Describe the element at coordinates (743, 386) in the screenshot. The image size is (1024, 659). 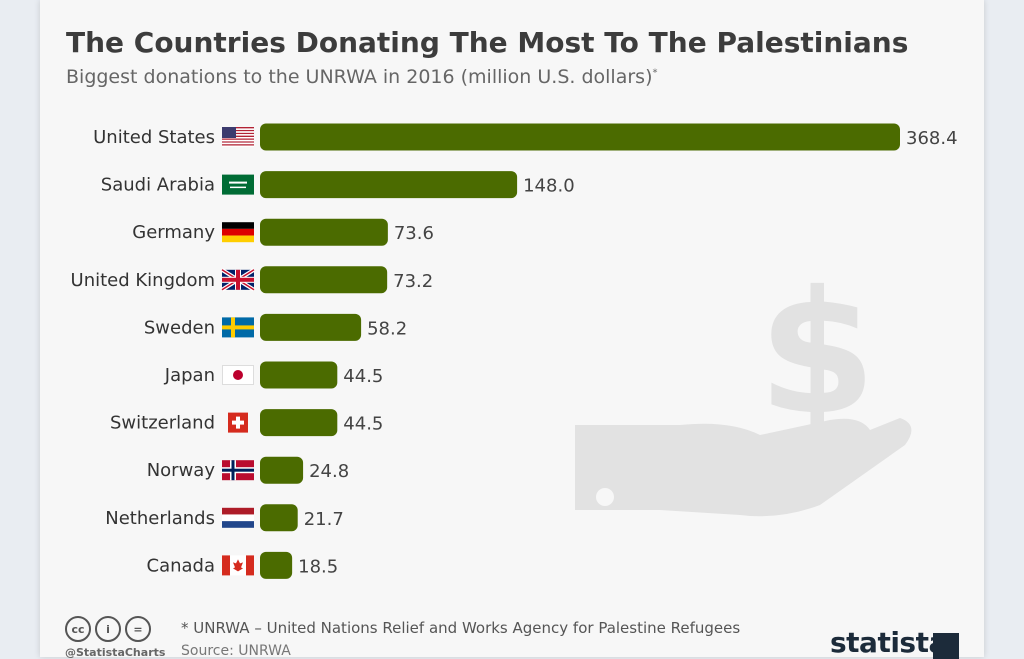
I see `money-hand-icon: $` at that location.